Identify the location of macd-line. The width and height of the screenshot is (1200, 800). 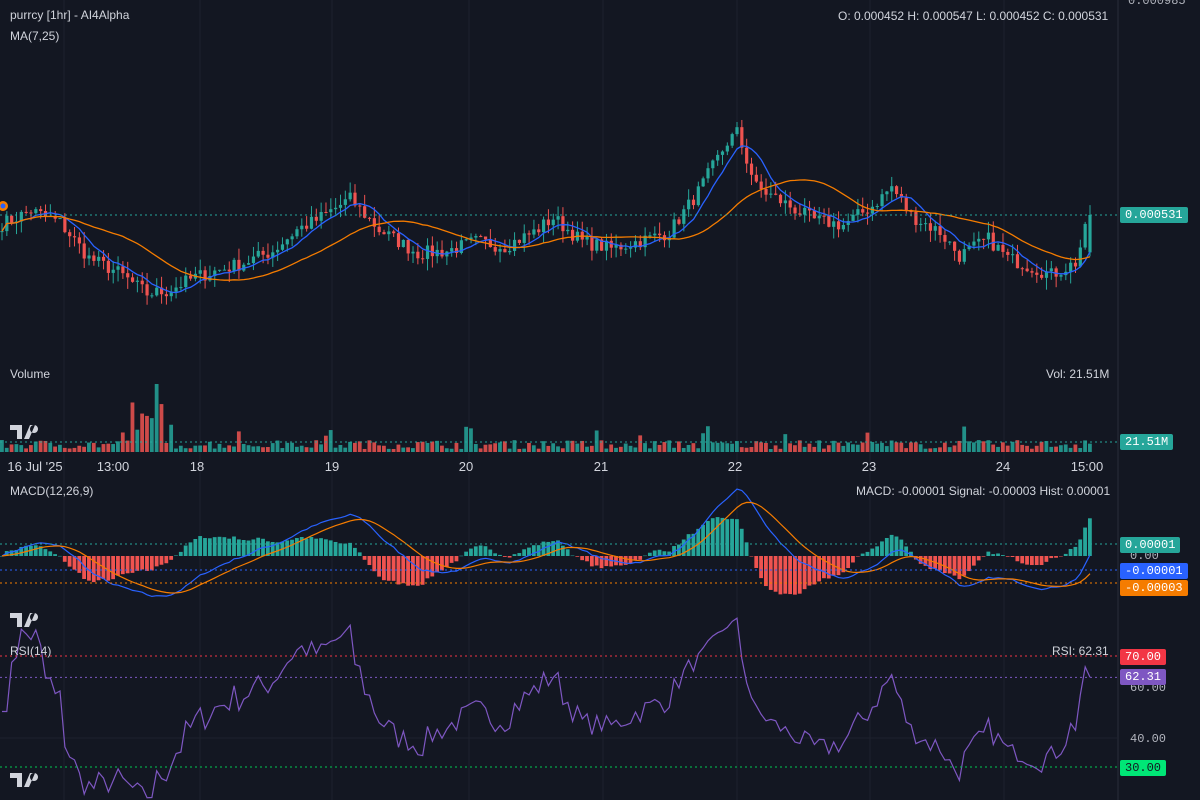
(546, 543).